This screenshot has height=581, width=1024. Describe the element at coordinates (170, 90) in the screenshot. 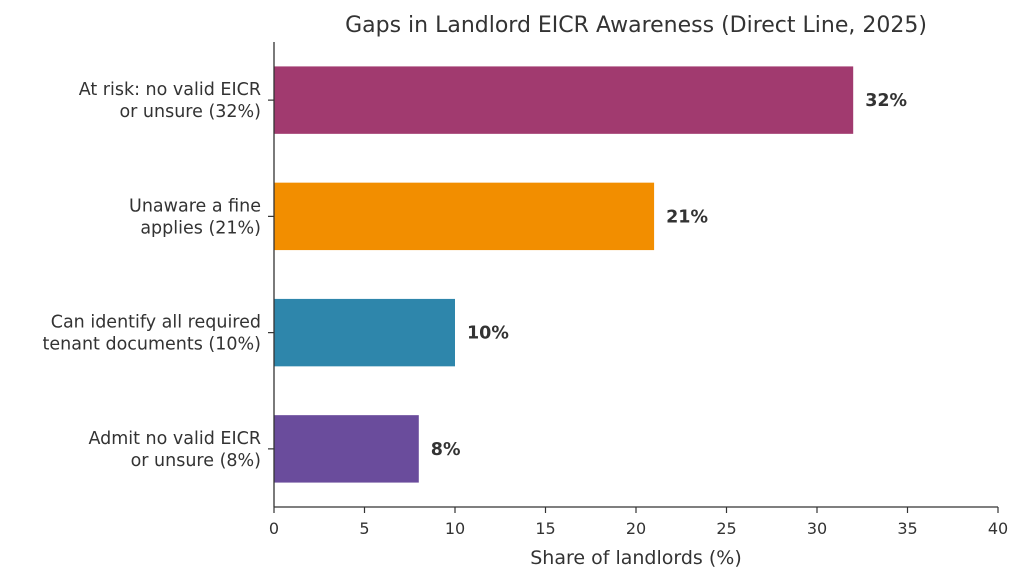

I see `category-label-1-line-1: At risk: no valid EICR` at that location.